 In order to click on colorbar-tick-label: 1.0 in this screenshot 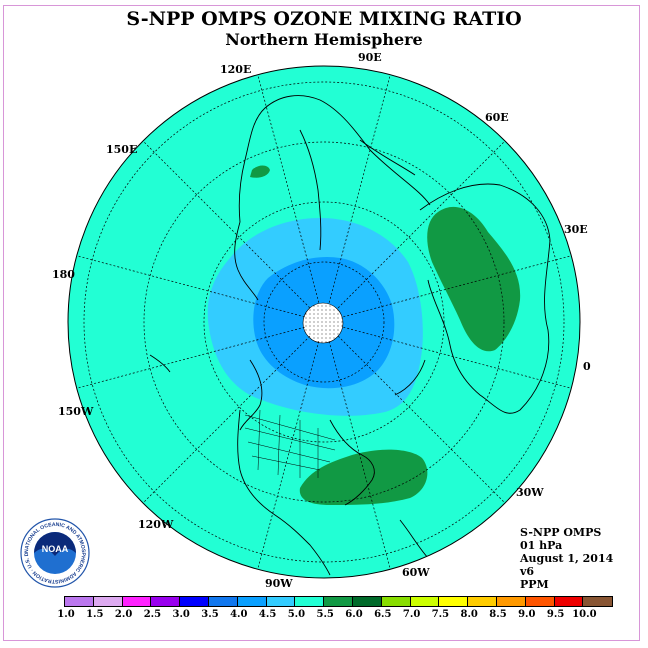, I will do `click(66, 614)`.